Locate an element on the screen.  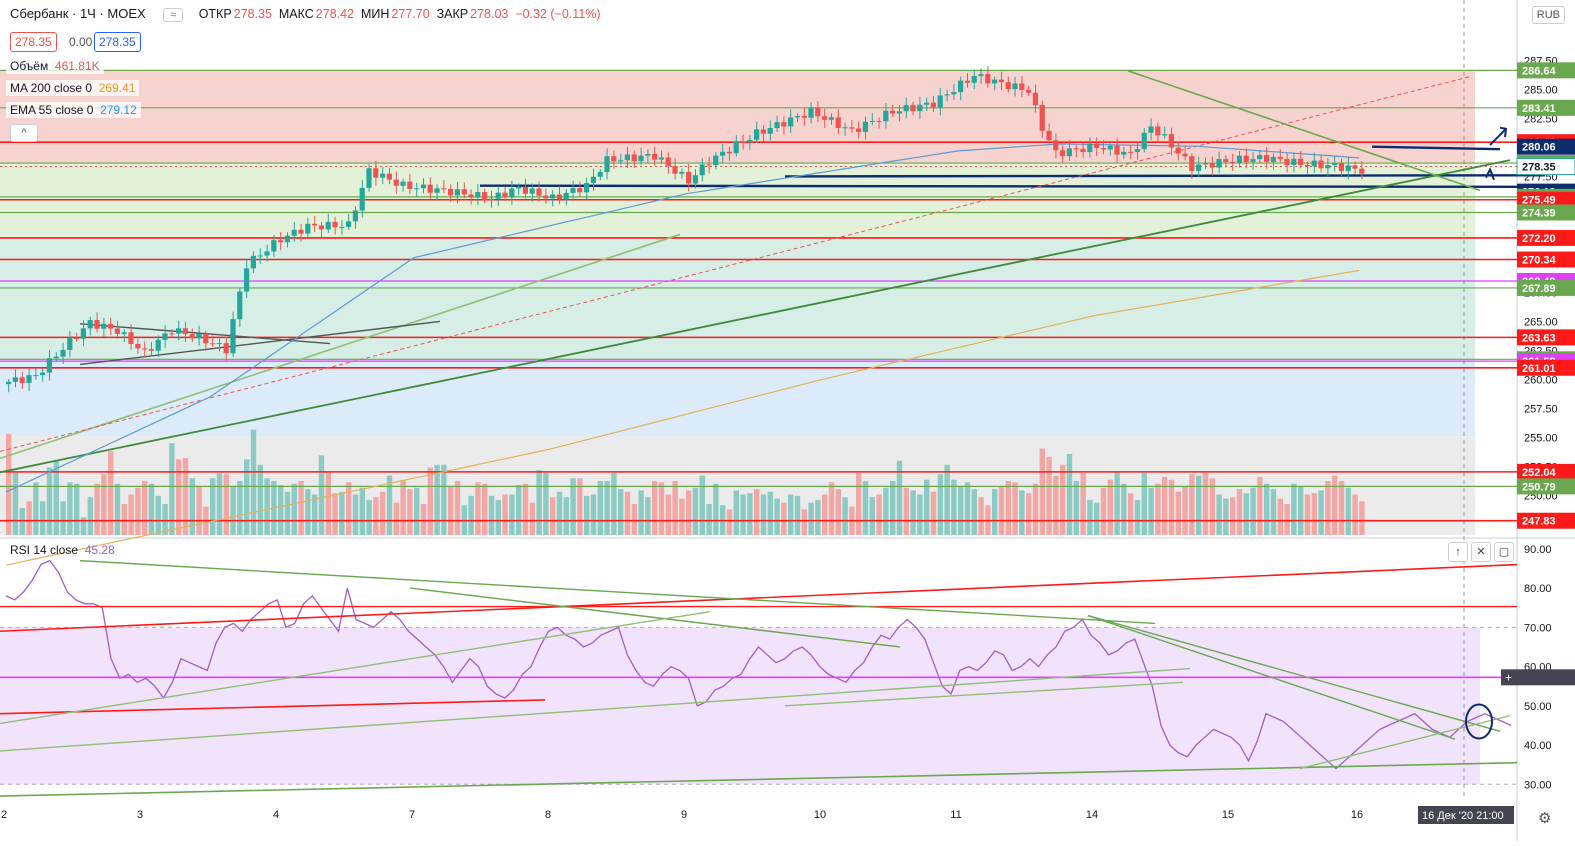
ema-value: 279.12 is located at coordinates (118, 110).